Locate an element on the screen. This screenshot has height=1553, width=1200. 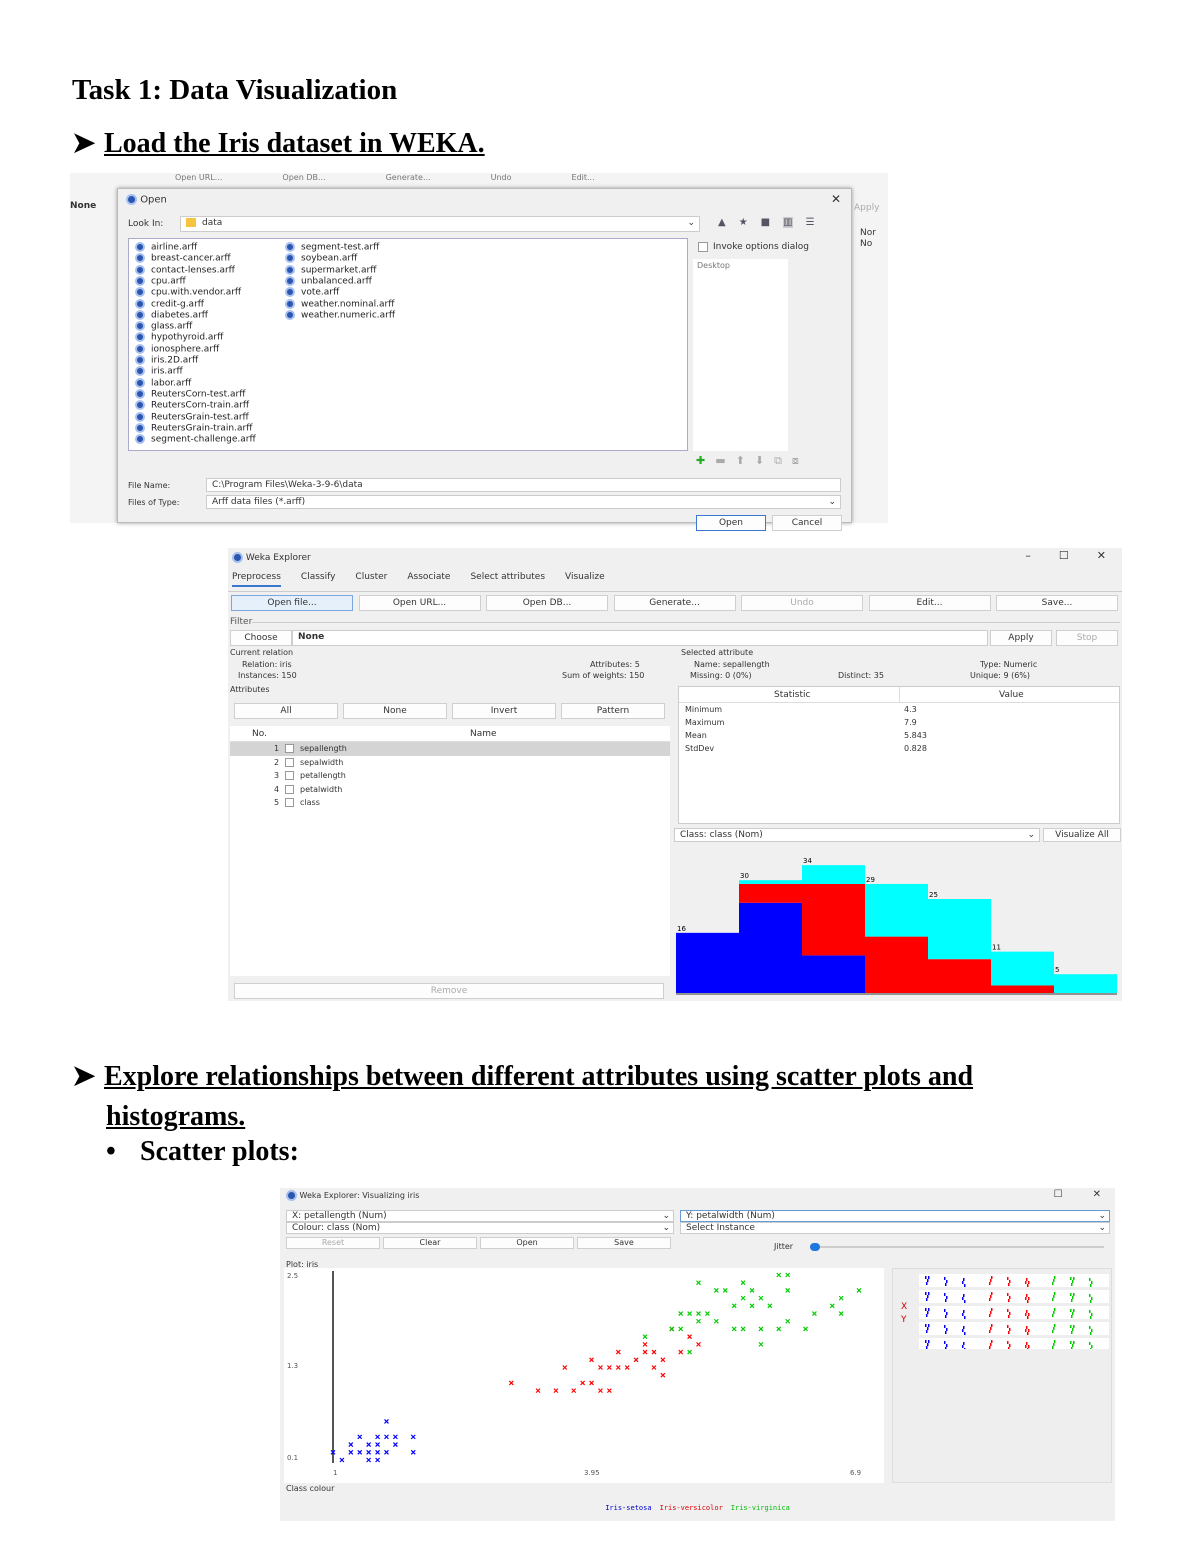
instance-select: Select Instance ⌄ is located at coordinates (895, 1228).